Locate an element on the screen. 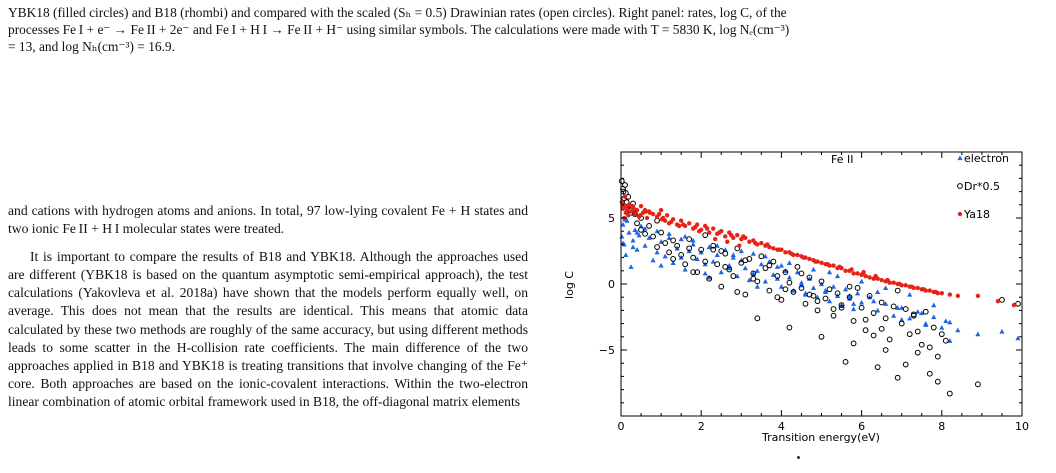  x-tick-label: 0 is located at coordinates (621, 426).